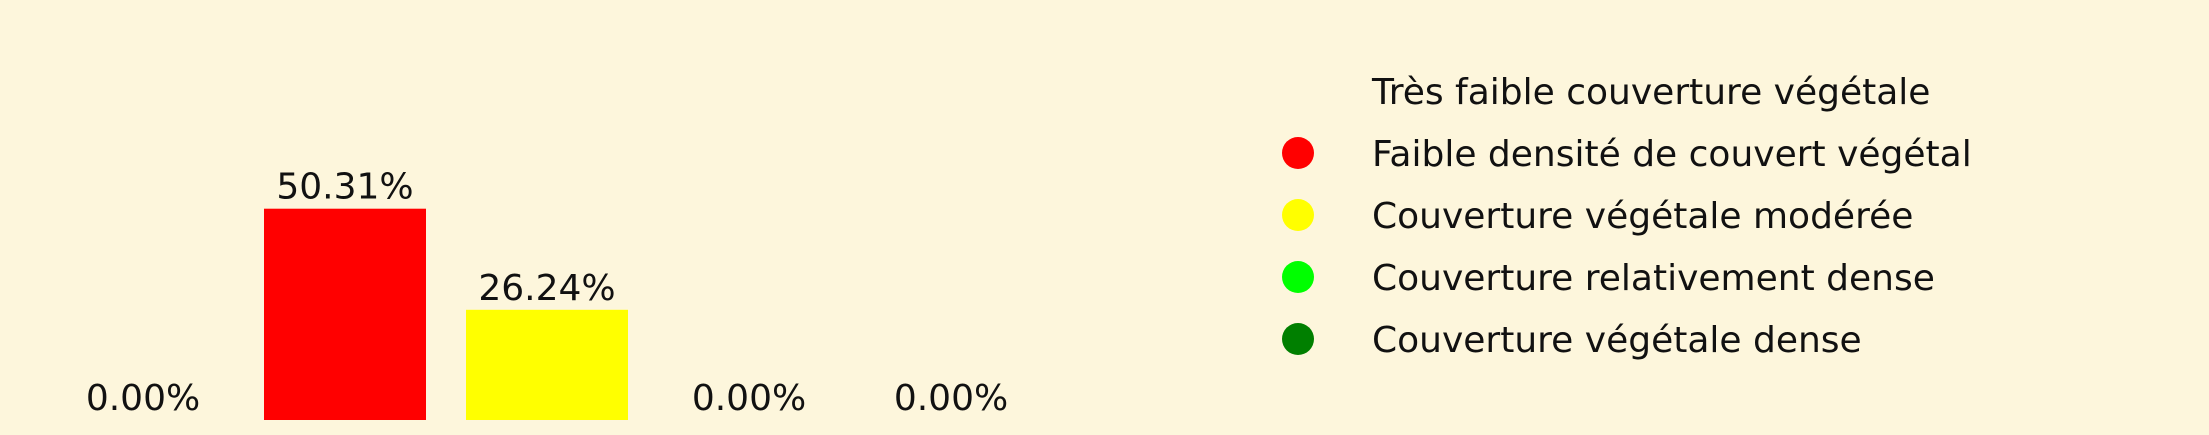 The width and height of the screenshot is (2209, 435). What do you see at coordinates (1650, 92) in the screenshot?
I see `legend-label-1: Très faible couverture végétale` at bounding box center [1650, 92].